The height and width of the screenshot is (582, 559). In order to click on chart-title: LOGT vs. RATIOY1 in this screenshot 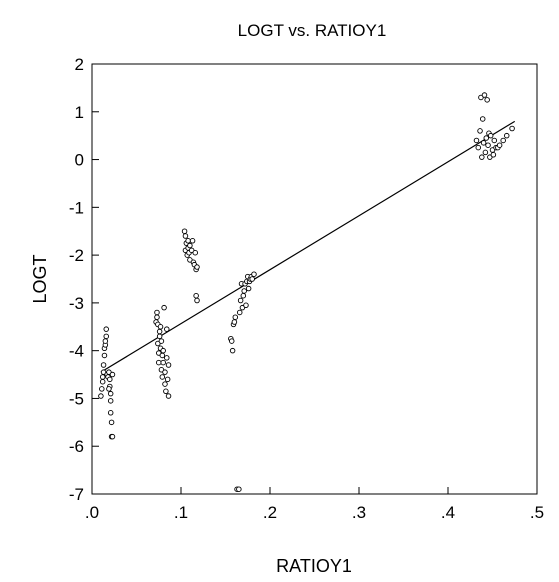, I will do `click(312, 30)`.